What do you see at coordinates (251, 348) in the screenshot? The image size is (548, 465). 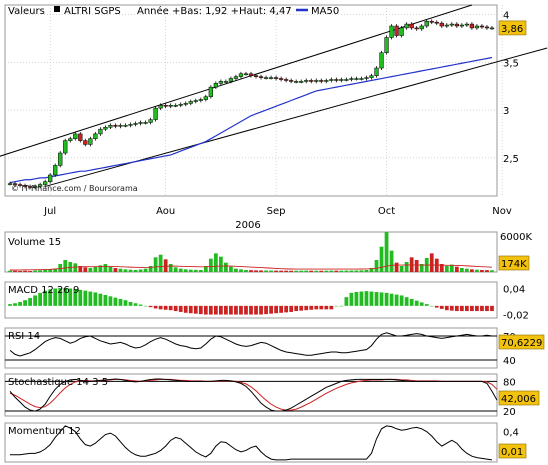 I see `panel-rsi-frame` at bounding box center [251, 348].